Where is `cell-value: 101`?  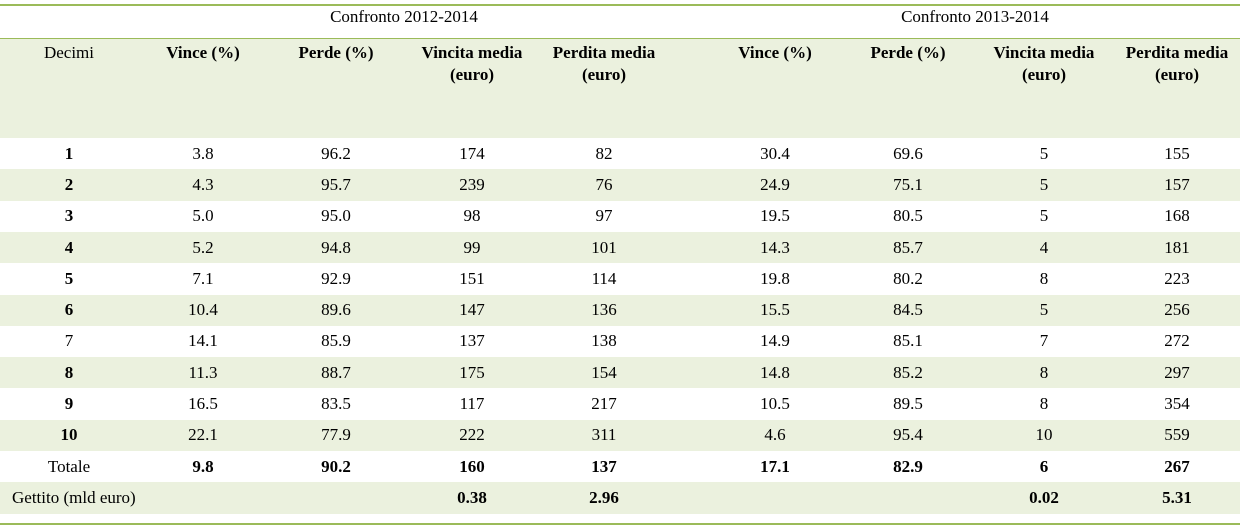 cell-value: 101 is located at coordinates (604, 247).